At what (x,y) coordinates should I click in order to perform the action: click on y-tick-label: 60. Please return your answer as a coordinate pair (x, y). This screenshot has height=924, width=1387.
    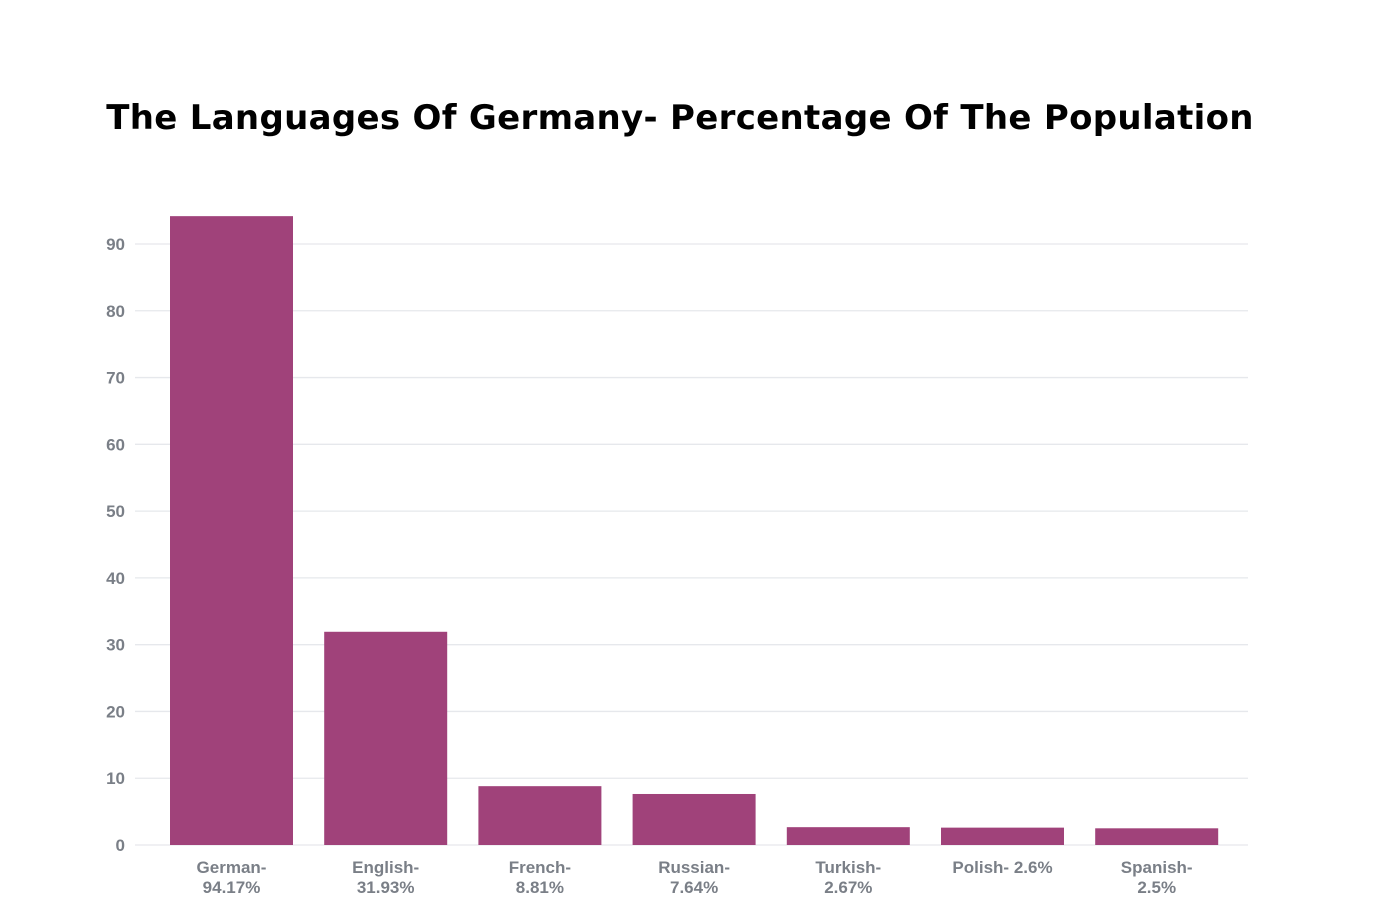
    Looking at the image, I should click on (115, 444).